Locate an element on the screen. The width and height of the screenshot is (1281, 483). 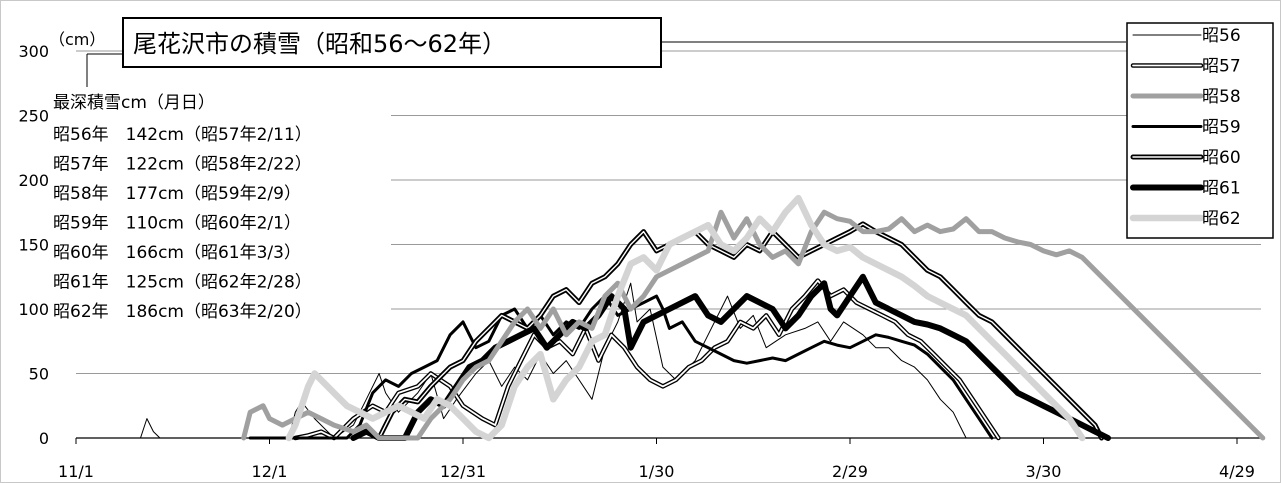
legend-frame is located at coordinates (1200, 130).